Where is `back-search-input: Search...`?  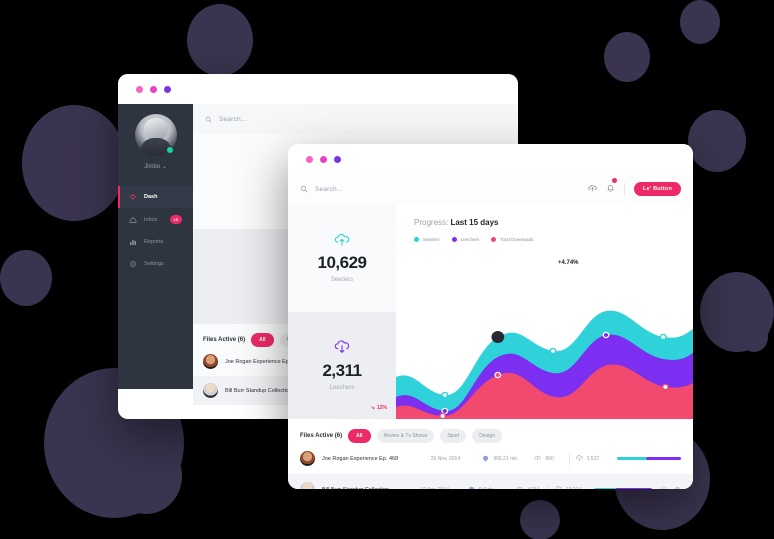
back-search-input: Search... is located at coordinates (355, 119).